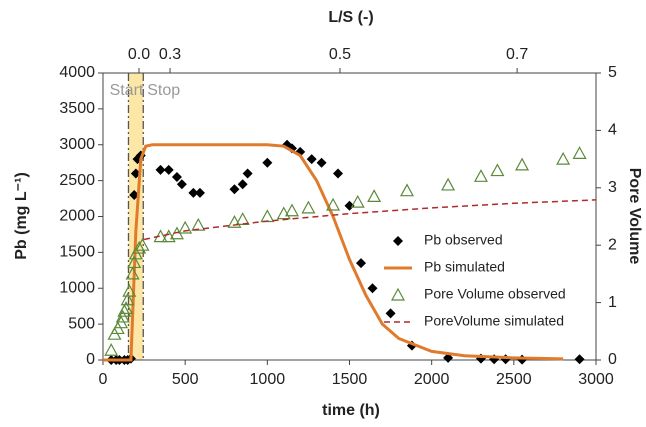  I want to click on y2-tick-label: 0, so click(612, 359).